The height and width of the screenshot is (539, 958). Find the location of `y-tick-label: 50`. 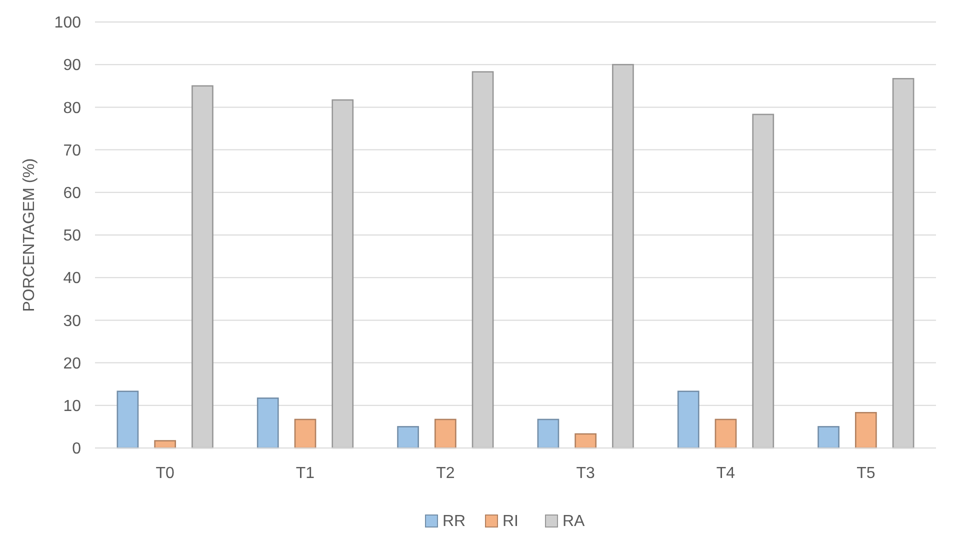

y-tick-label: 50 is located at coordinates (72, 236).